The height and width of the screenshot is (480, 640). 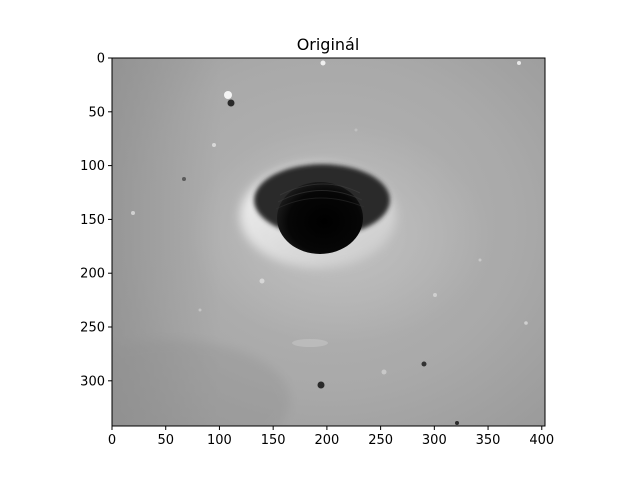 I want to click on x-tick-label: 0, so click(x=112, y=440).